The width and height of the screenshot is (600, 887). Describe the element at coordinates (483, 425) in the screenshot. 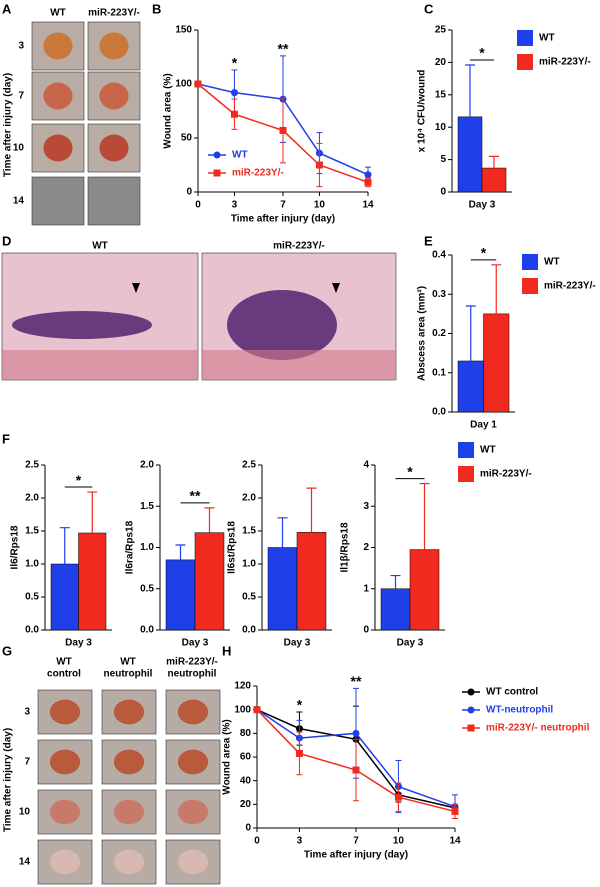

I see `x-tick-label: Day 1` at that location.